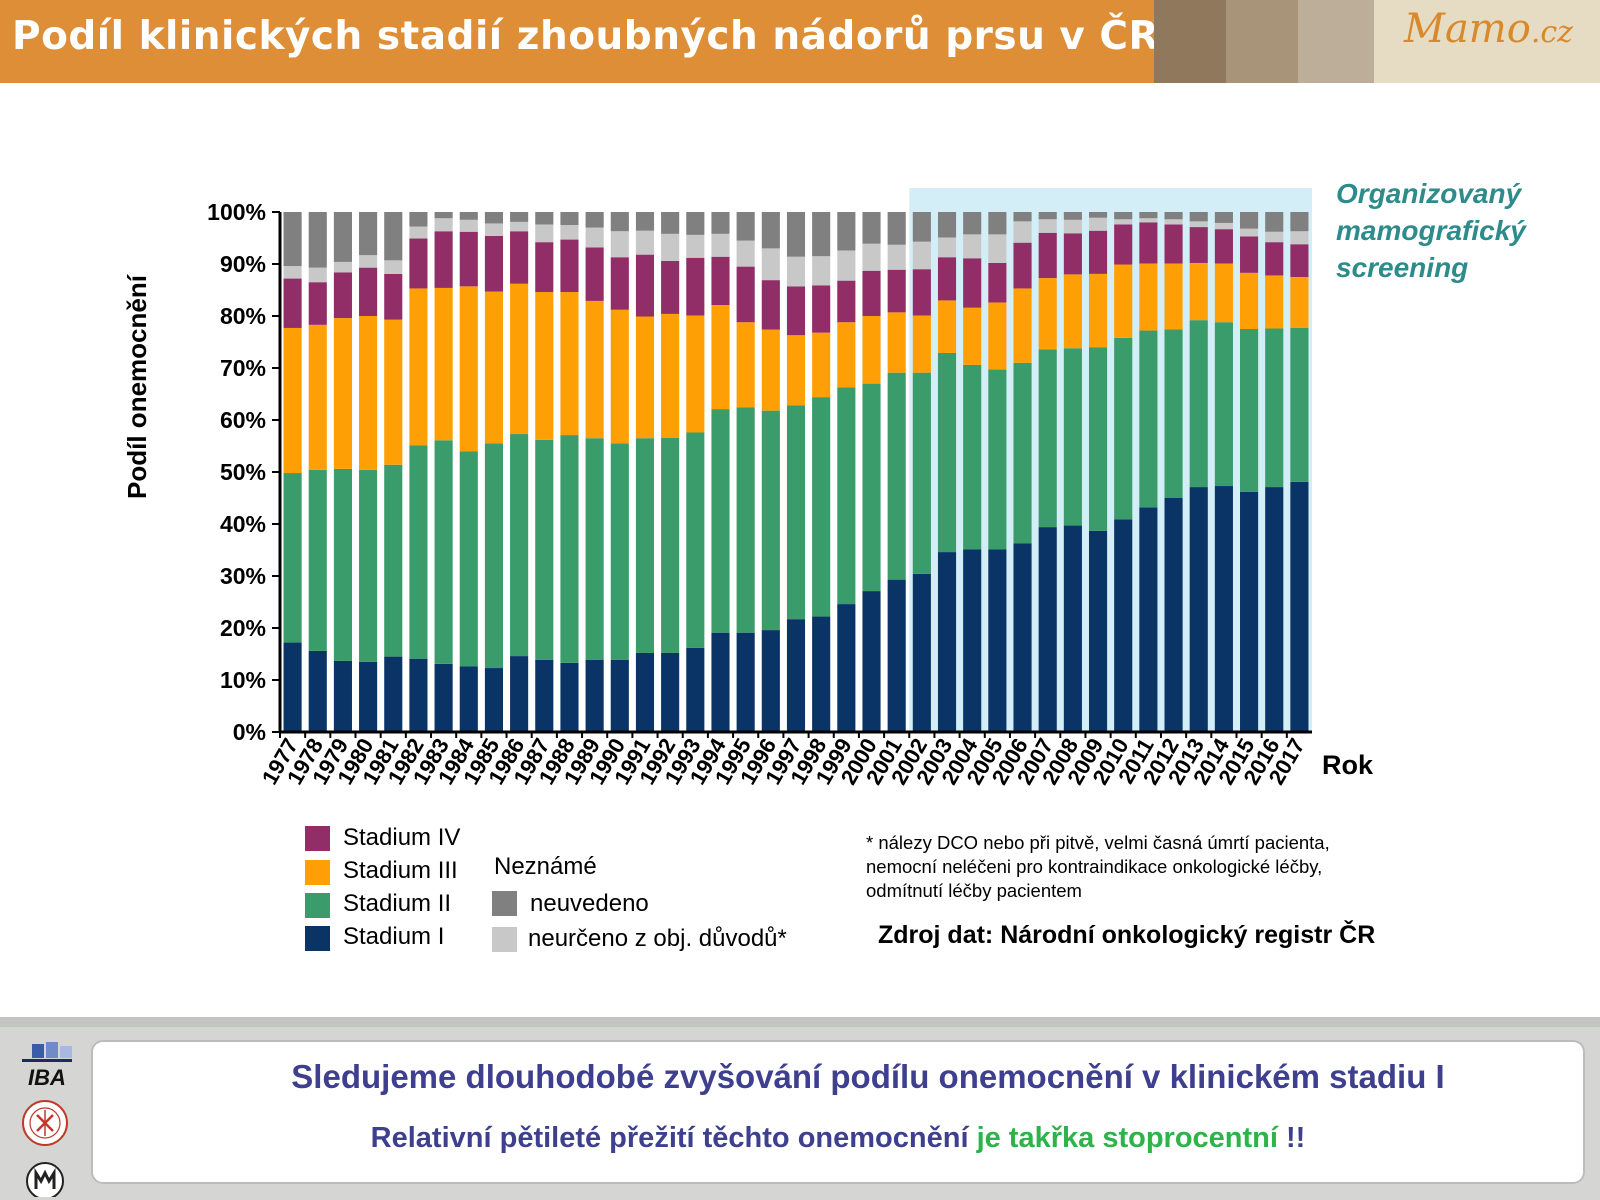 The image size is (1600, 1200). Describe the element at coordinates (45, 1179) in the screenshot. I see `university-seal-icon` at that location.